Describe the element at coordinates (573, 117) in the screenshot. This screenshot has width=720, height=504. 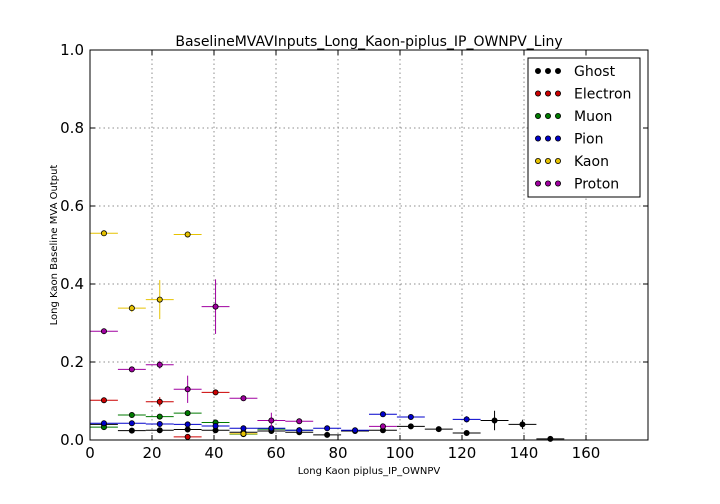
I see `legend-item-muon: Muon` at that location.